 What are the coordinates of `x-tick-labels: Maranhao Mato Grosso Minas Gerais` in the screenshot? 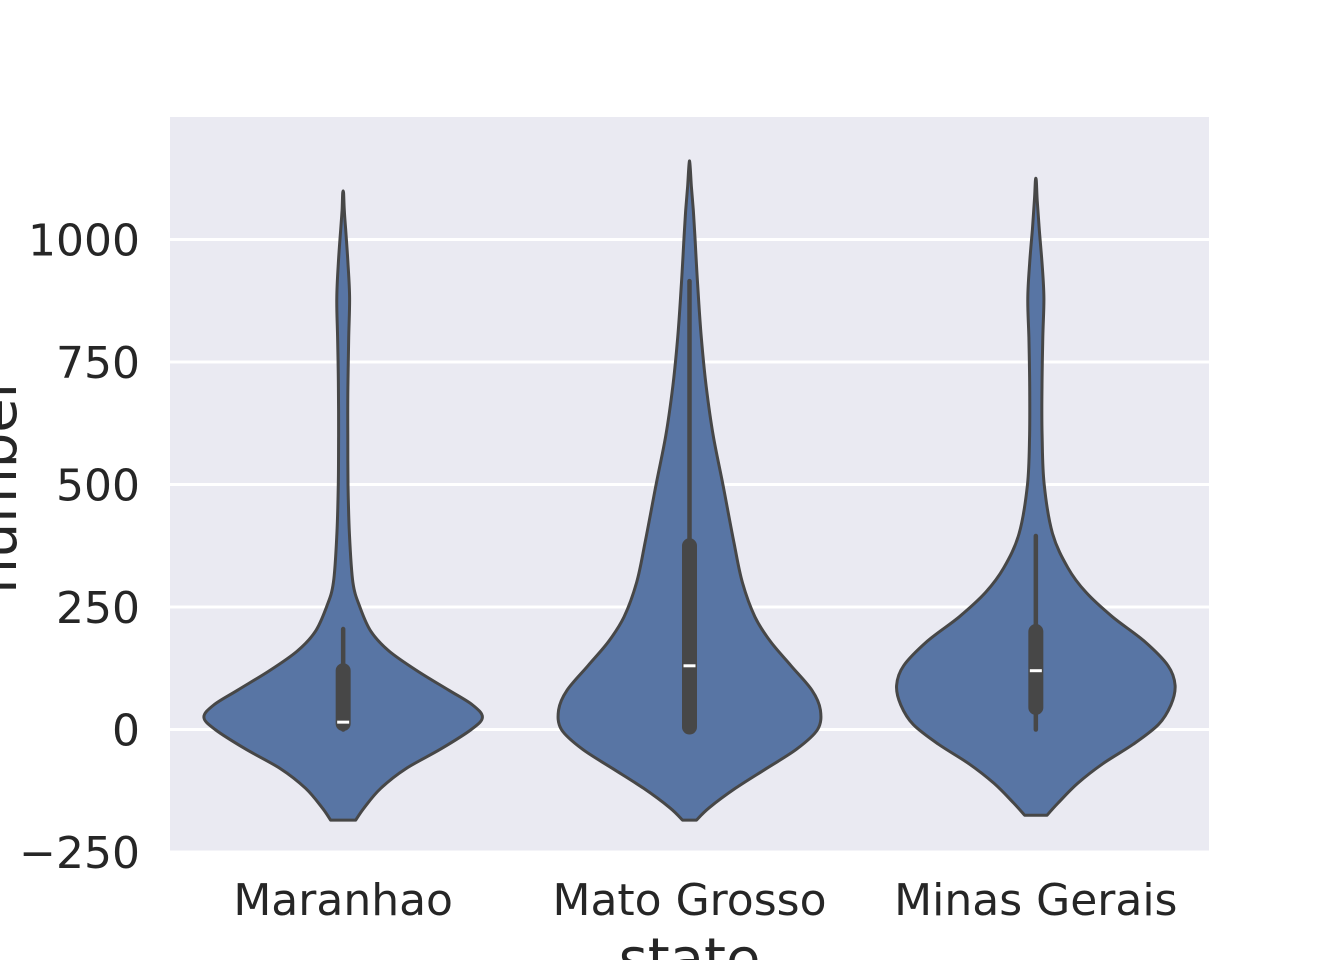 It's located at (705, 900).